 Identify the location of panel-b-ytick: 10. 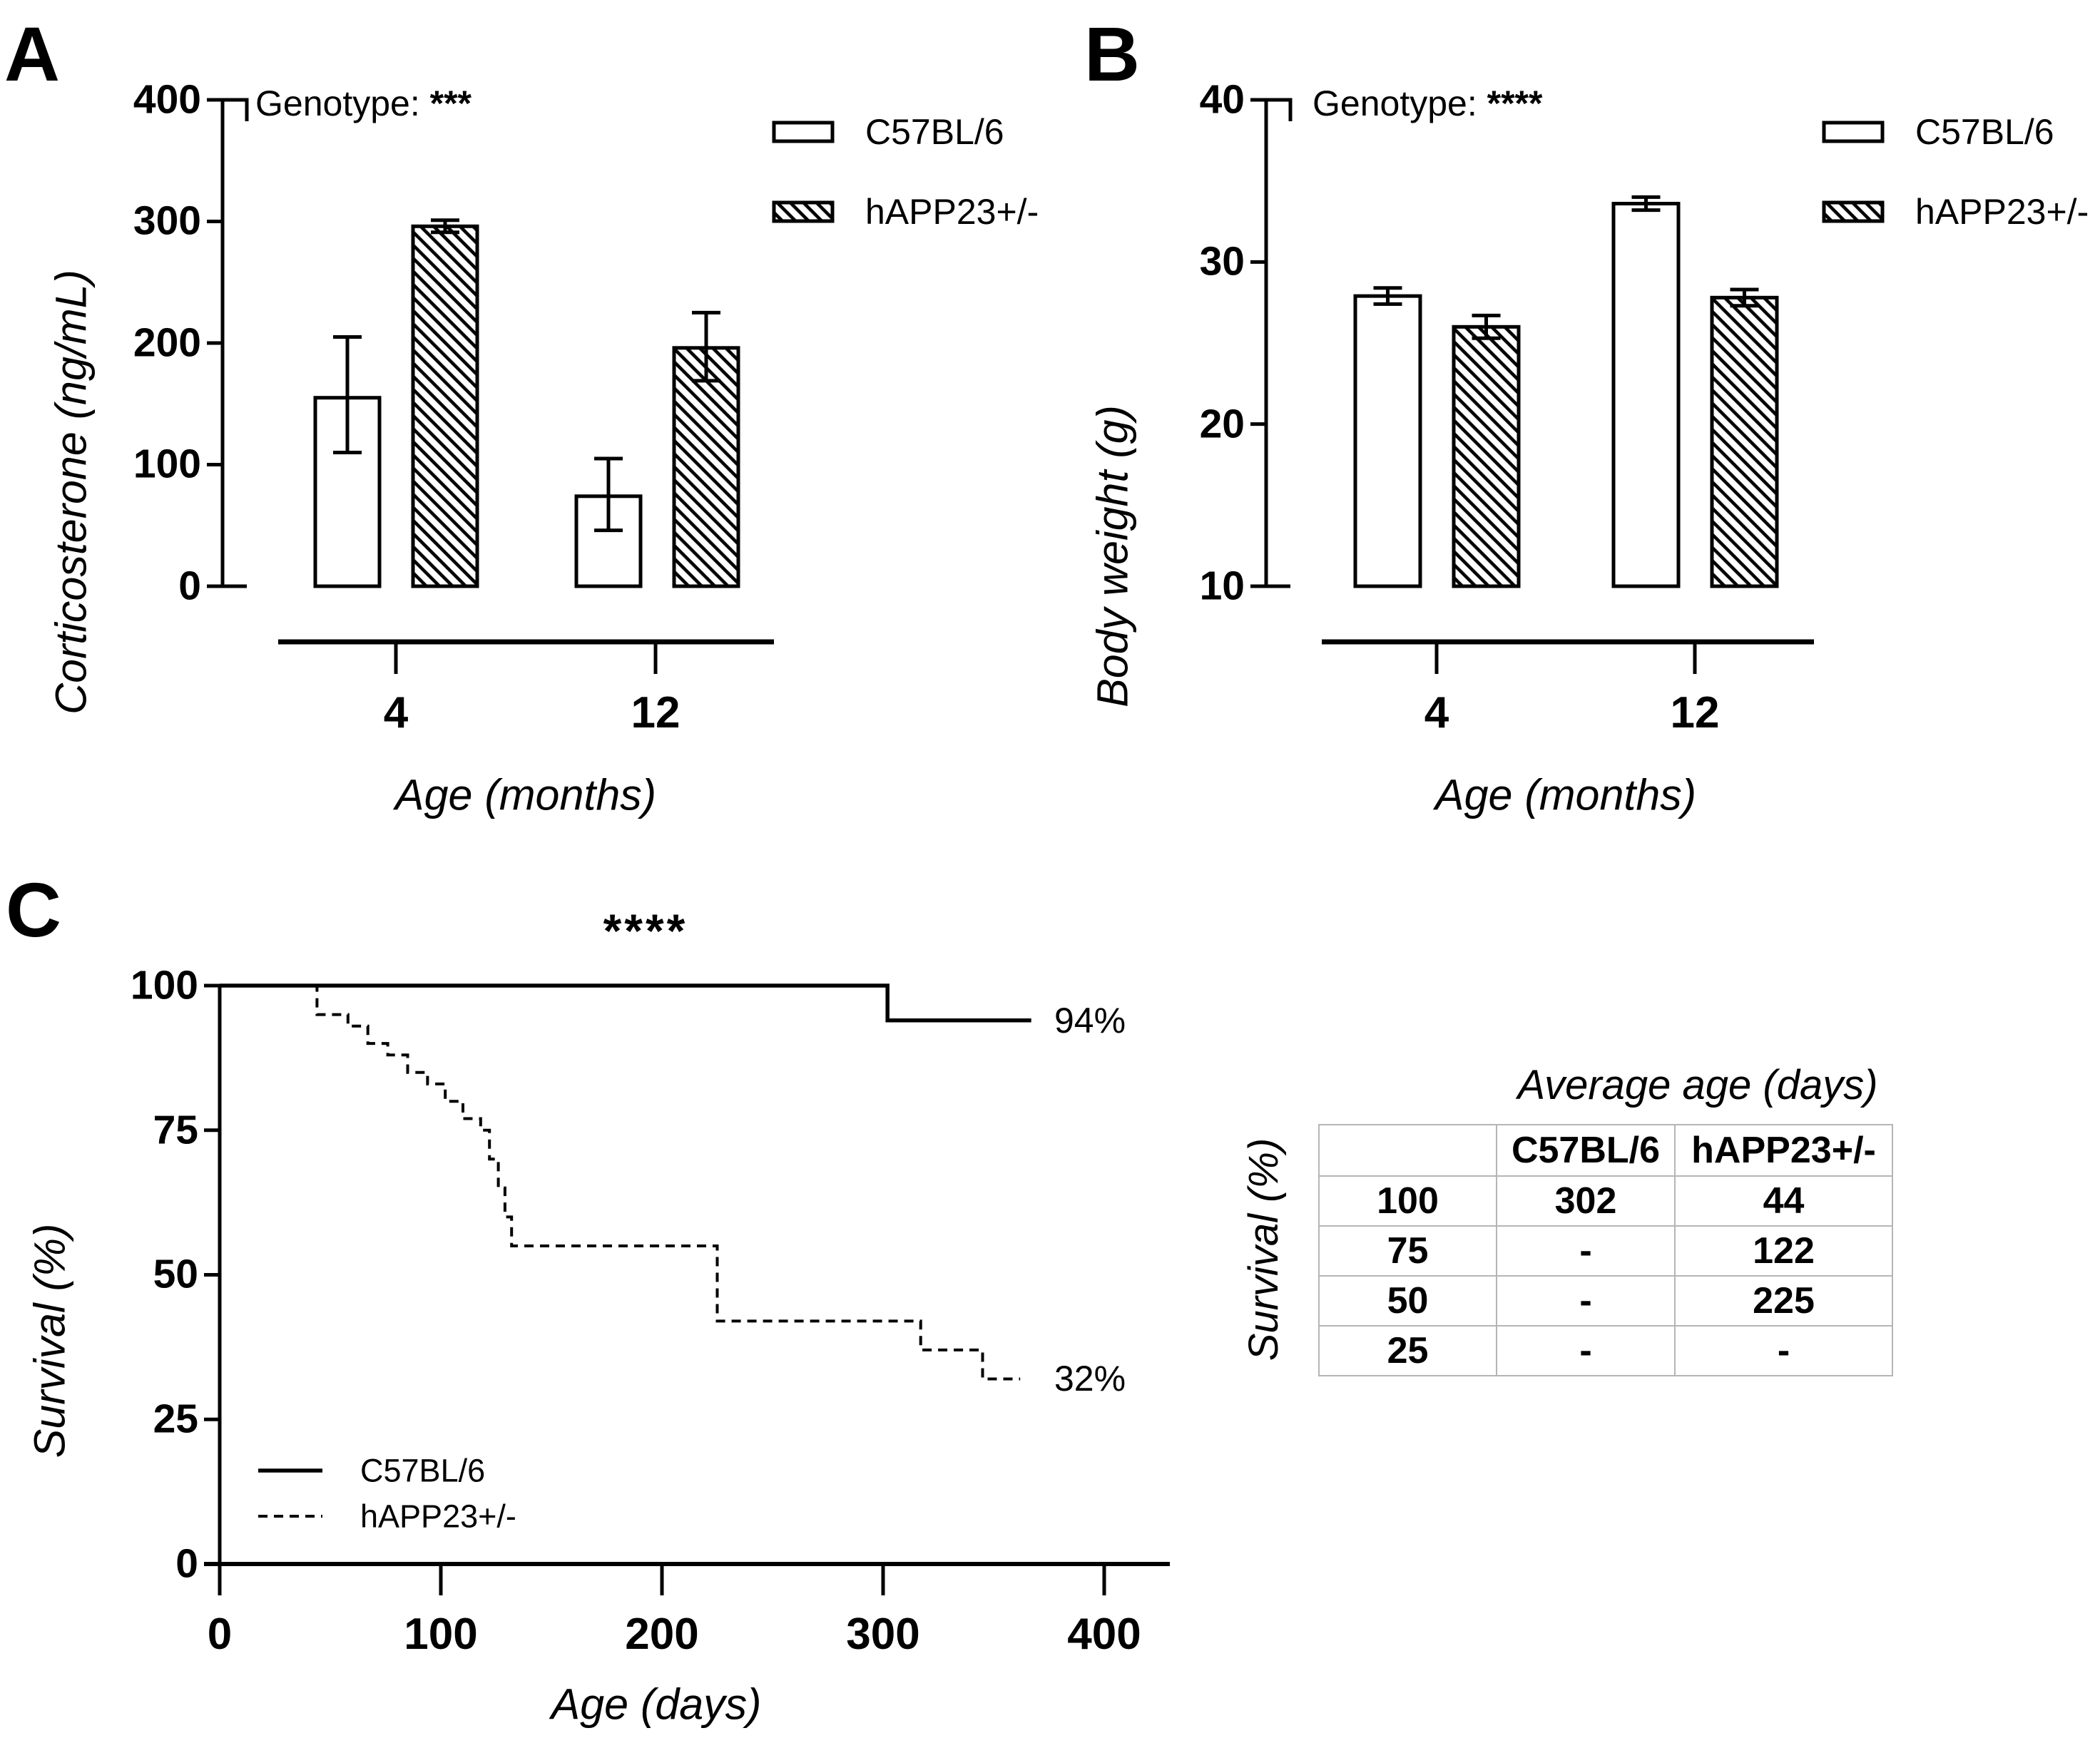
(1222, 586).